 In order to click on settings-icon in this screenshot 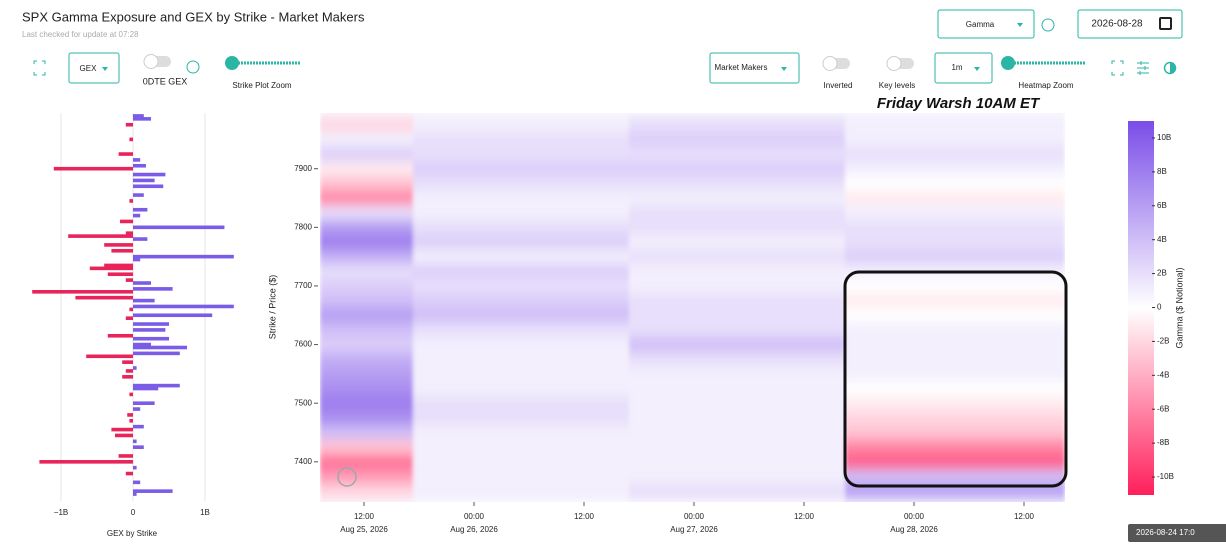, I will do `click(1143, 68)`.